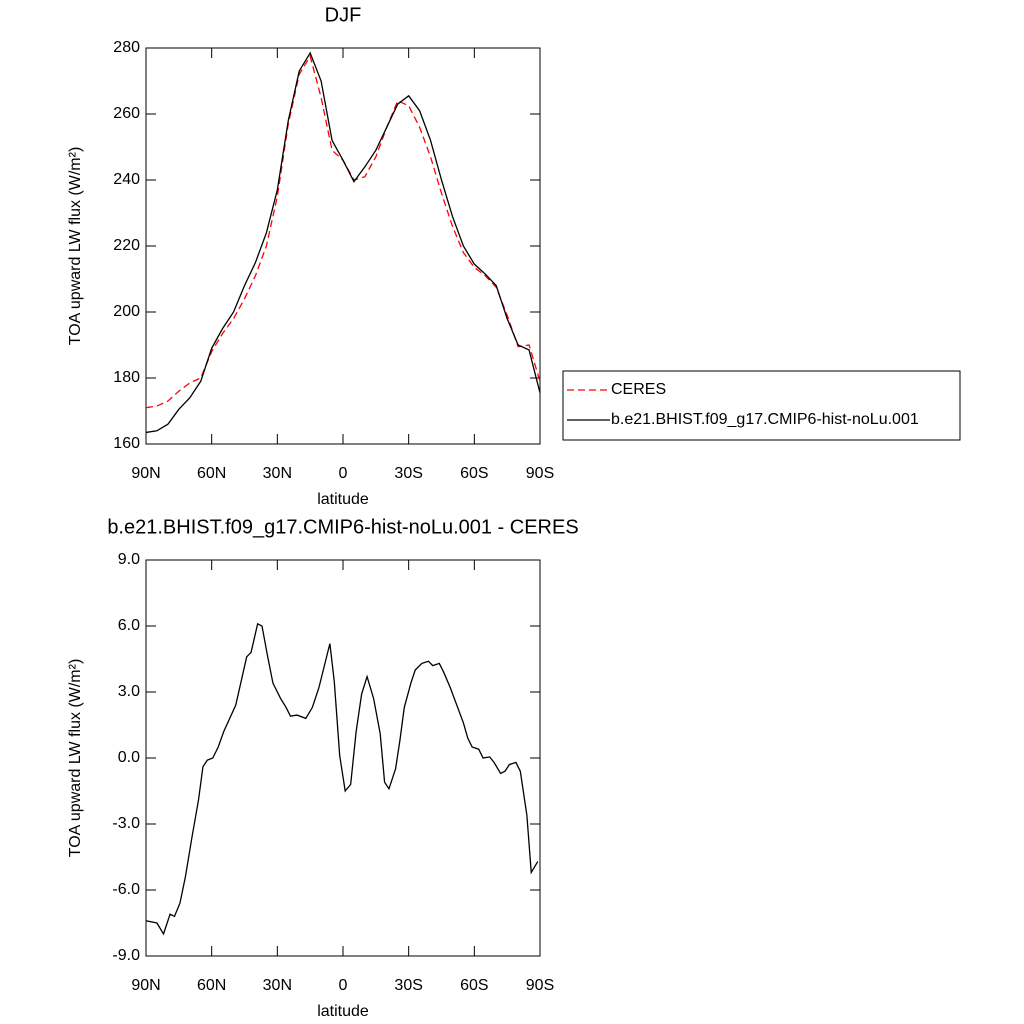  I want to click on y-tick-label: 9.0, so click(129, 559).